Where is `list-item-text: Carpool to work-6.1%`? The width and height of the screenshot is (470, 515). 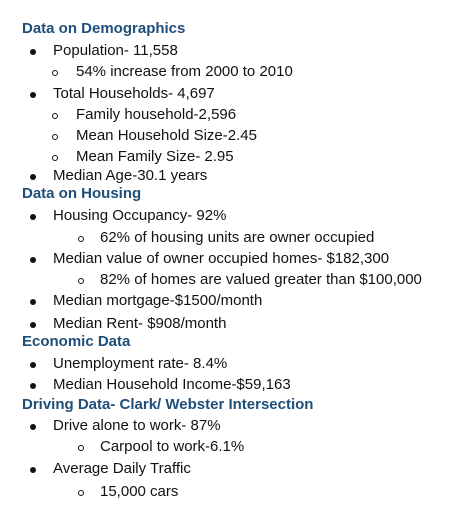 list-item-text: Carpool to work-6.1% is located at coordinates (172, 446).